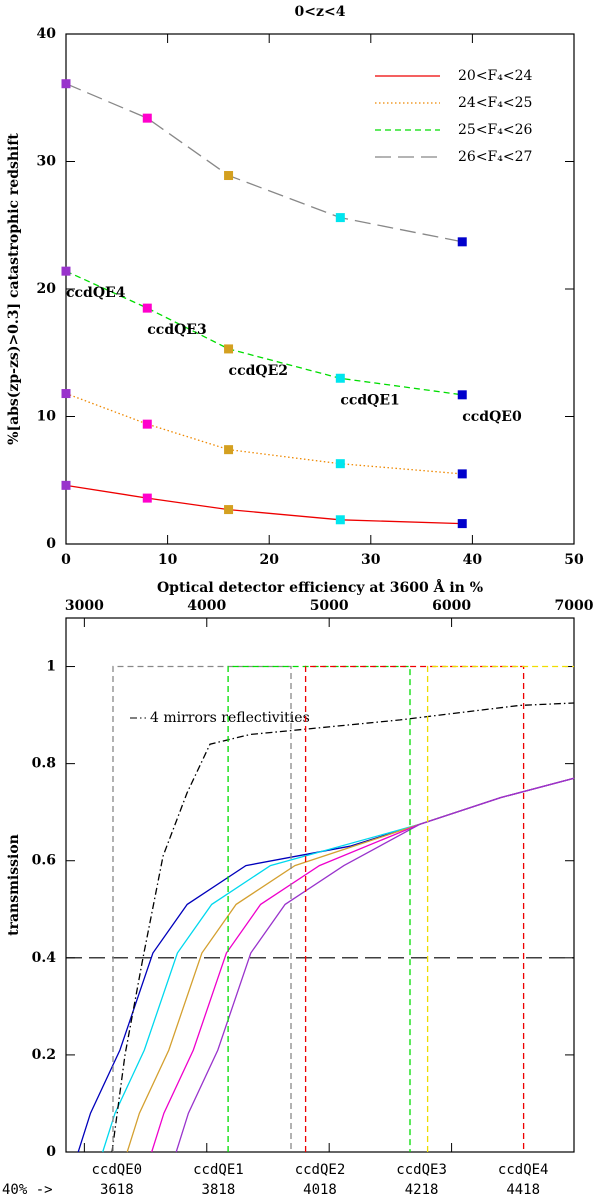  Describe the element at coordinates (258, 371) in the screenshot. I see `point-label: ccdQE2` at that location.